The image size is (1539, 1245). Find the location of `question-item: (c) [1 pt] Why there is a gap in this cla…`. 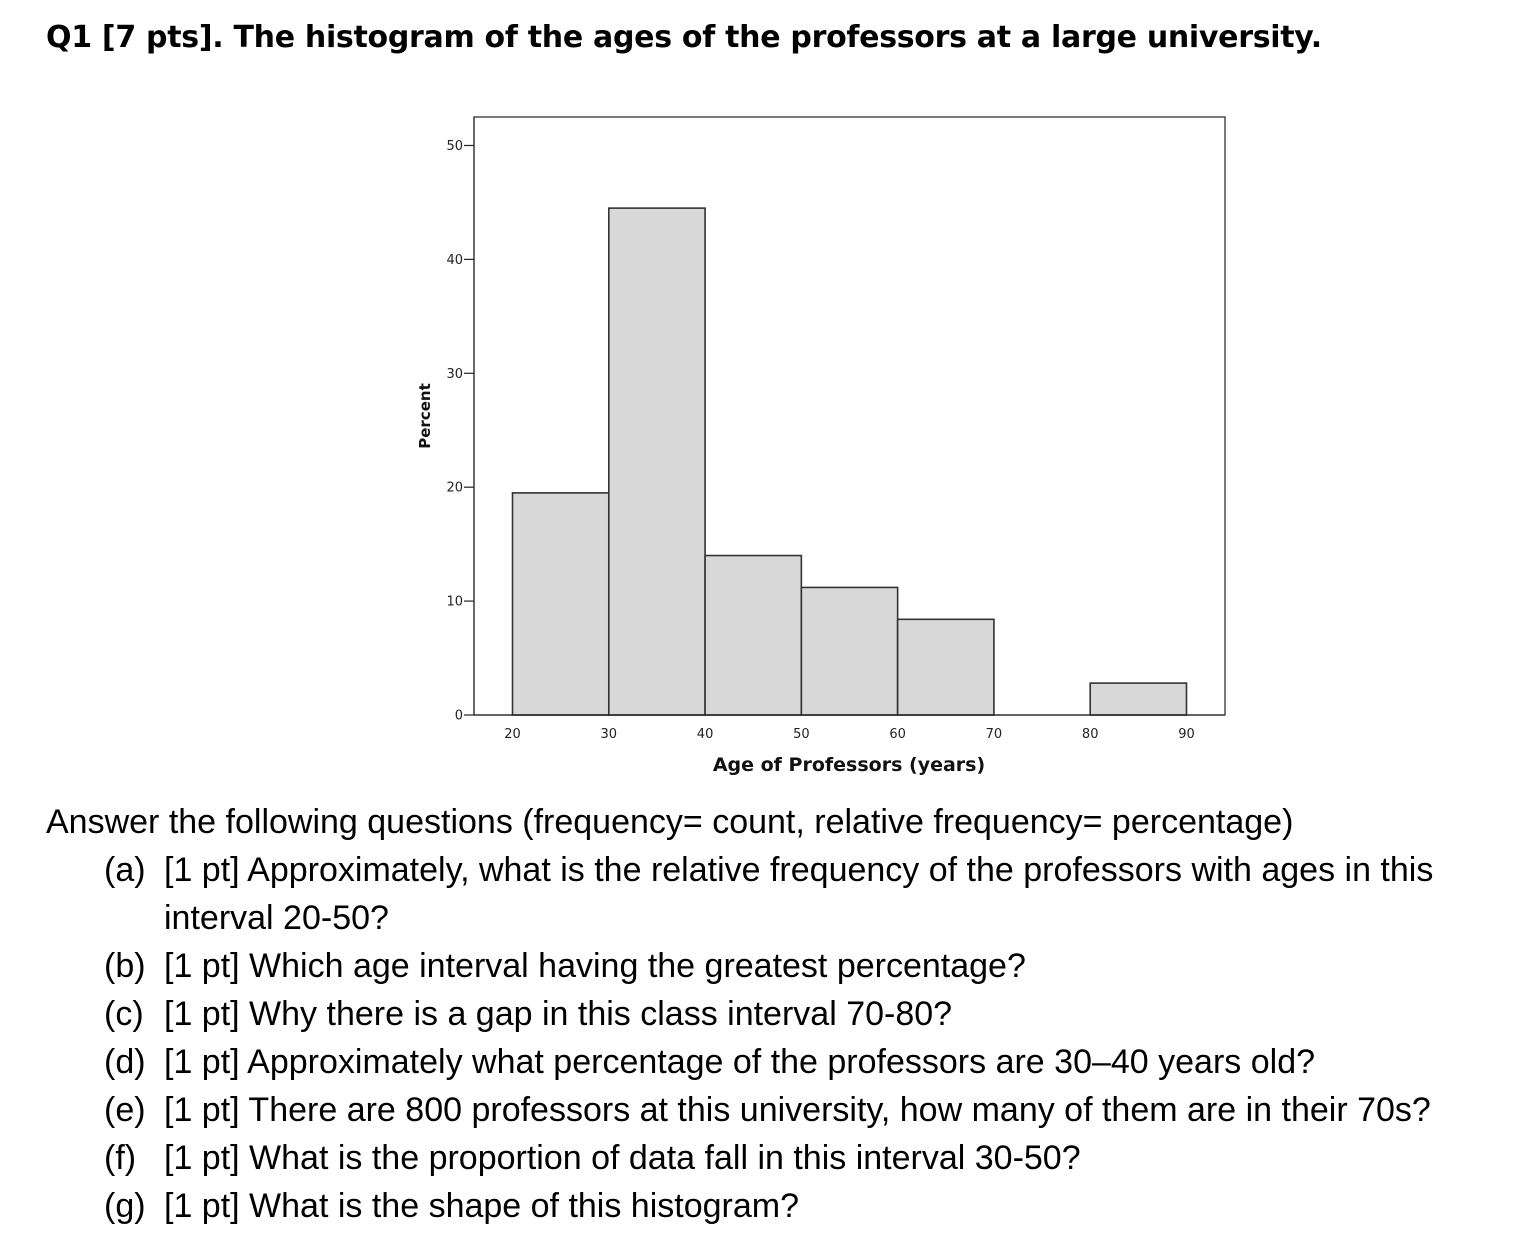

question-item: (c) [1 pt] Why there is a gap in this cla… is located at coordinates (819, 1014).